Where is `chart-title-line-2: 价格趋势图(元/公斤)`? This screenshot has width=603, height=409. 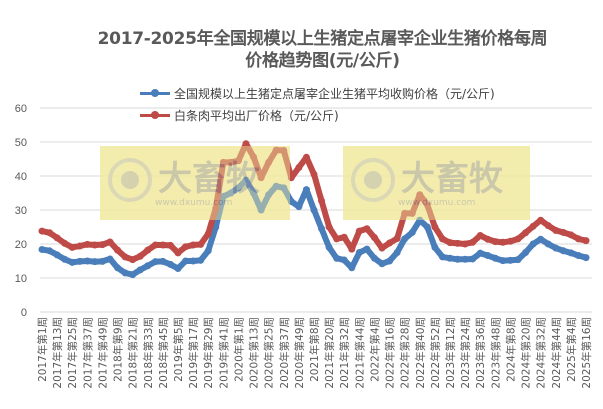
chart-title-line-2: 价格趋势图(元/公斤) is located at coordinates (322, 61).